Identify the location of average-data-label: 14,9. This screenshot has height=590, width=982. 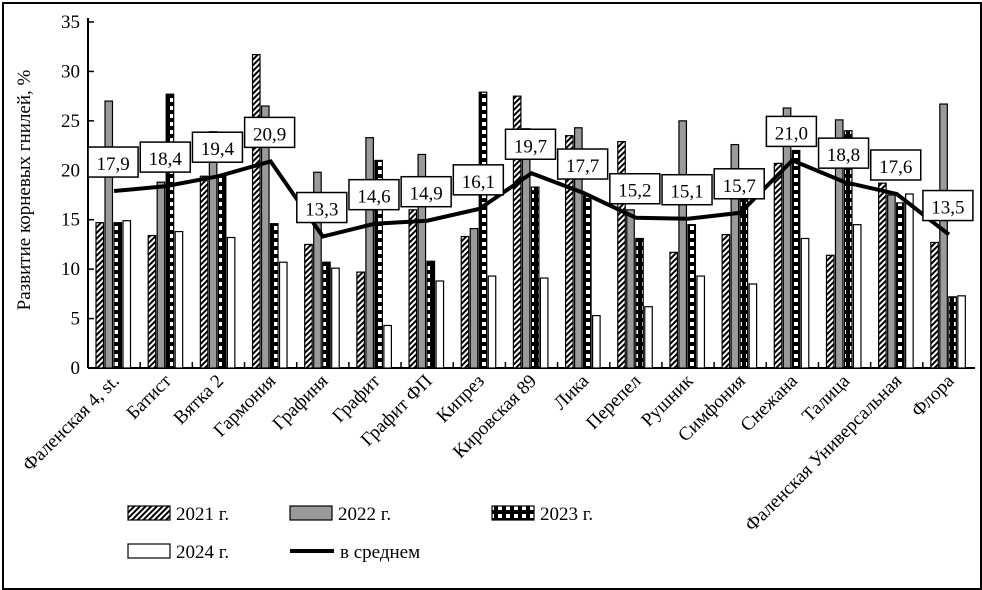
(426, 194).